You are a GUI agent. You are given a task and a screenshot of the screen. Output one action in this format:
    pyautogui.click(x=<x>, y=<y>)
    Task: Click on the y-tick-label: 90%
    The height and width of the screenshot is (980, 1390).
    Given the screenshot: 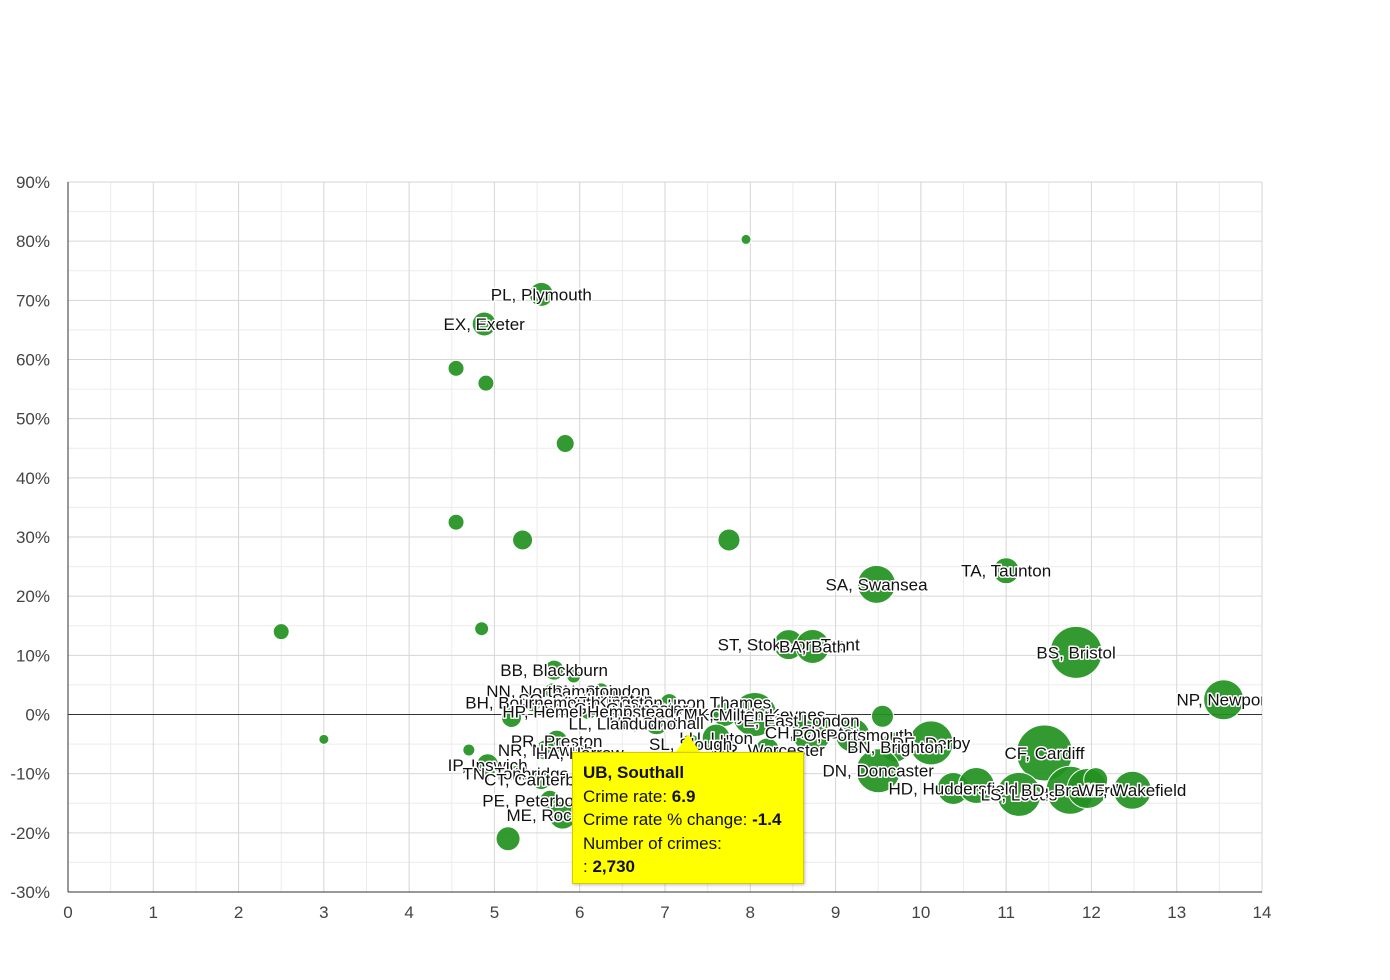 What is the action you would take?
    pyautogui.click(x=33, y=182)
    